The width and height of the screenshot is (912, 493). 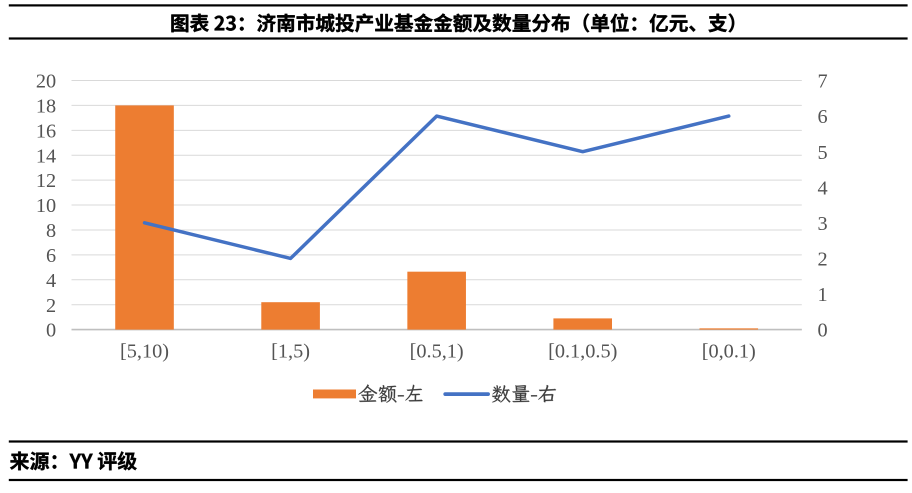 I want to click on svg-text: 20, so click(x=46, y=82).